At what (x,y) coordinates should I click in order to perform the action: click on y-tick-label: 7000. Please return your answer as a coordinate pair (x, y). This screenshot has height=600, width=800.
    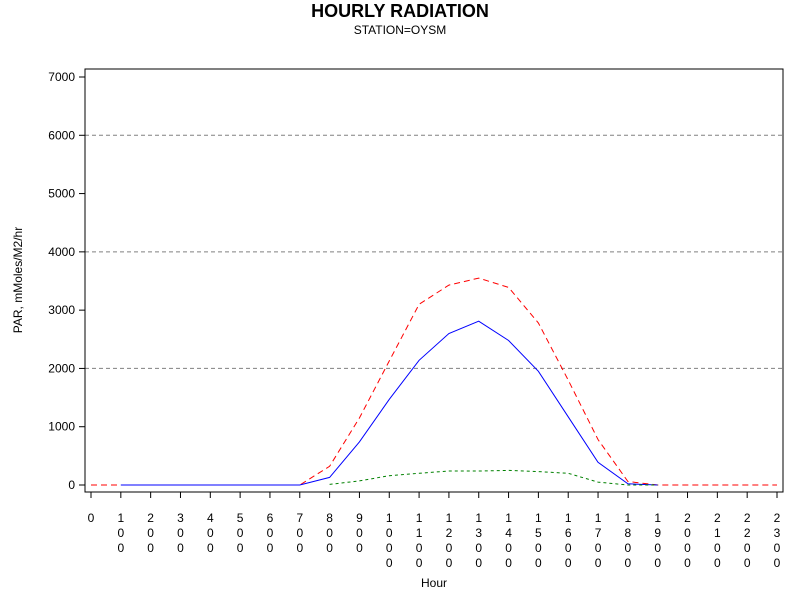
    Looking at the image, I should click on (61, 77).